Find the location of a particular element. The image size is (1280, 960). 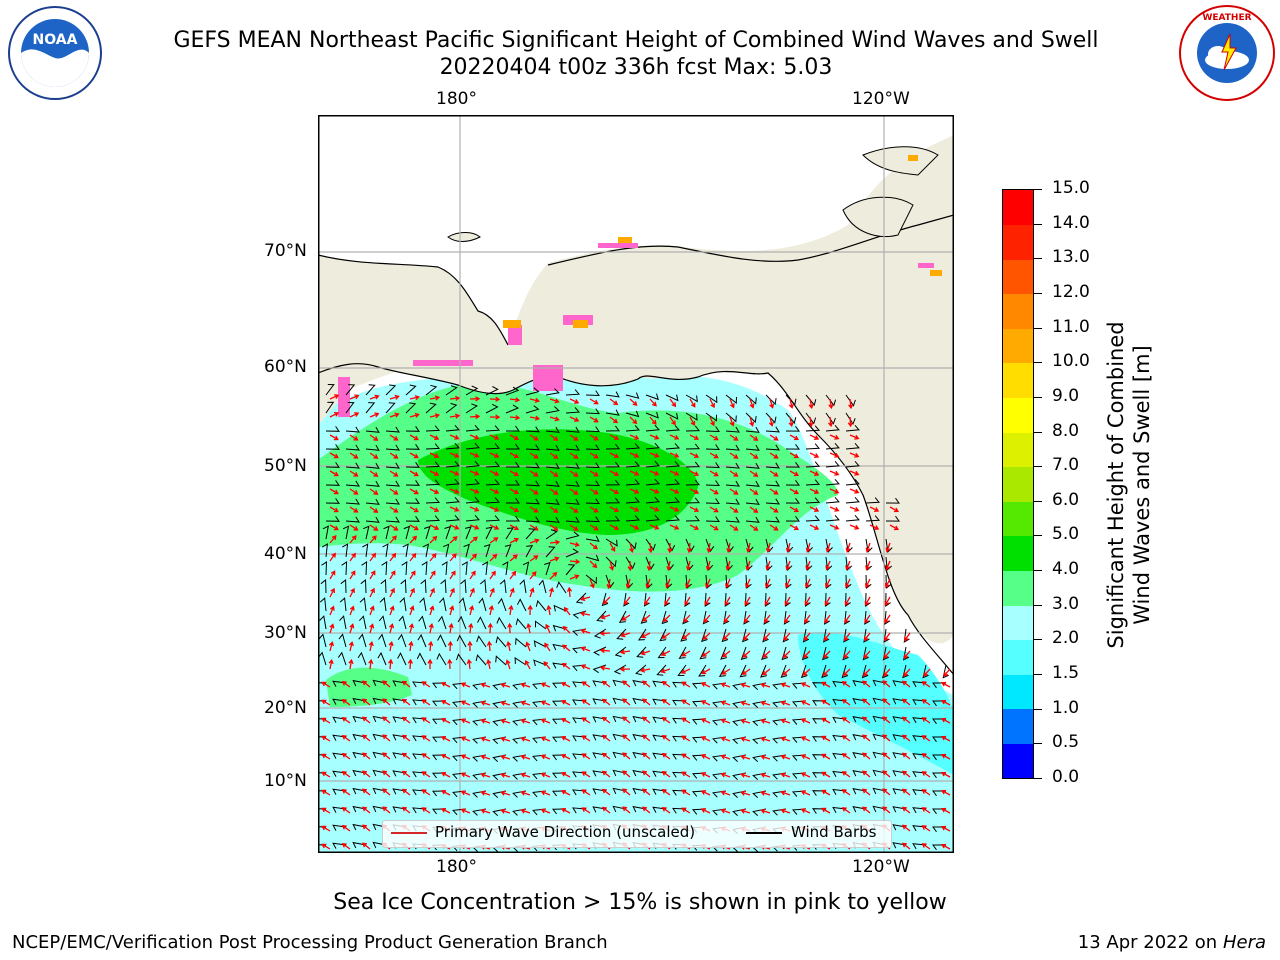

colorbar-segment is located at coordinates (1018, 450).